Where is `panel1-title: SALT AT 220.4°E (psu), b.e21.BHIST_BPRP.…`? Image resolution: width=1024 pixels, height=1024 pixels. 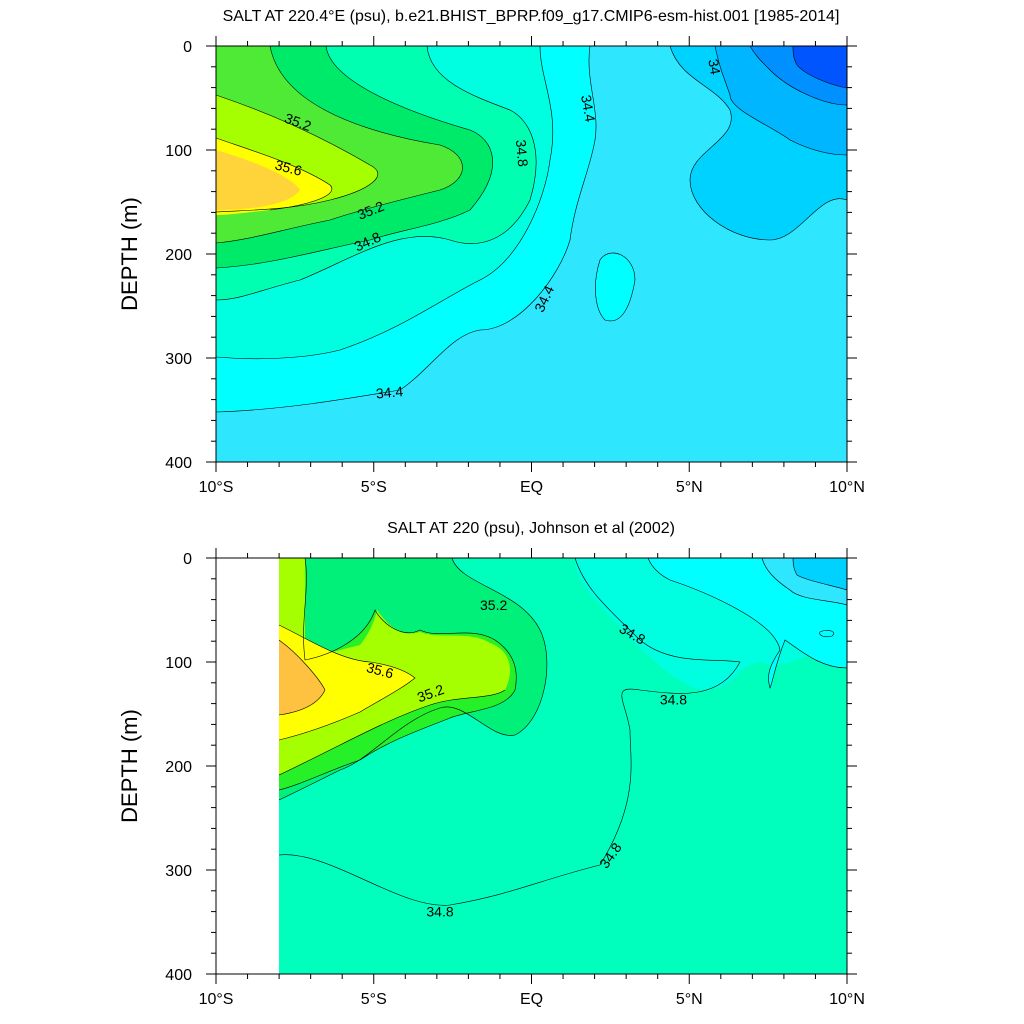 panel1-title: SALT AT 220.4°E (psu), b.e21.BHIST_BPRP.… is located at coordinates (531, 16).